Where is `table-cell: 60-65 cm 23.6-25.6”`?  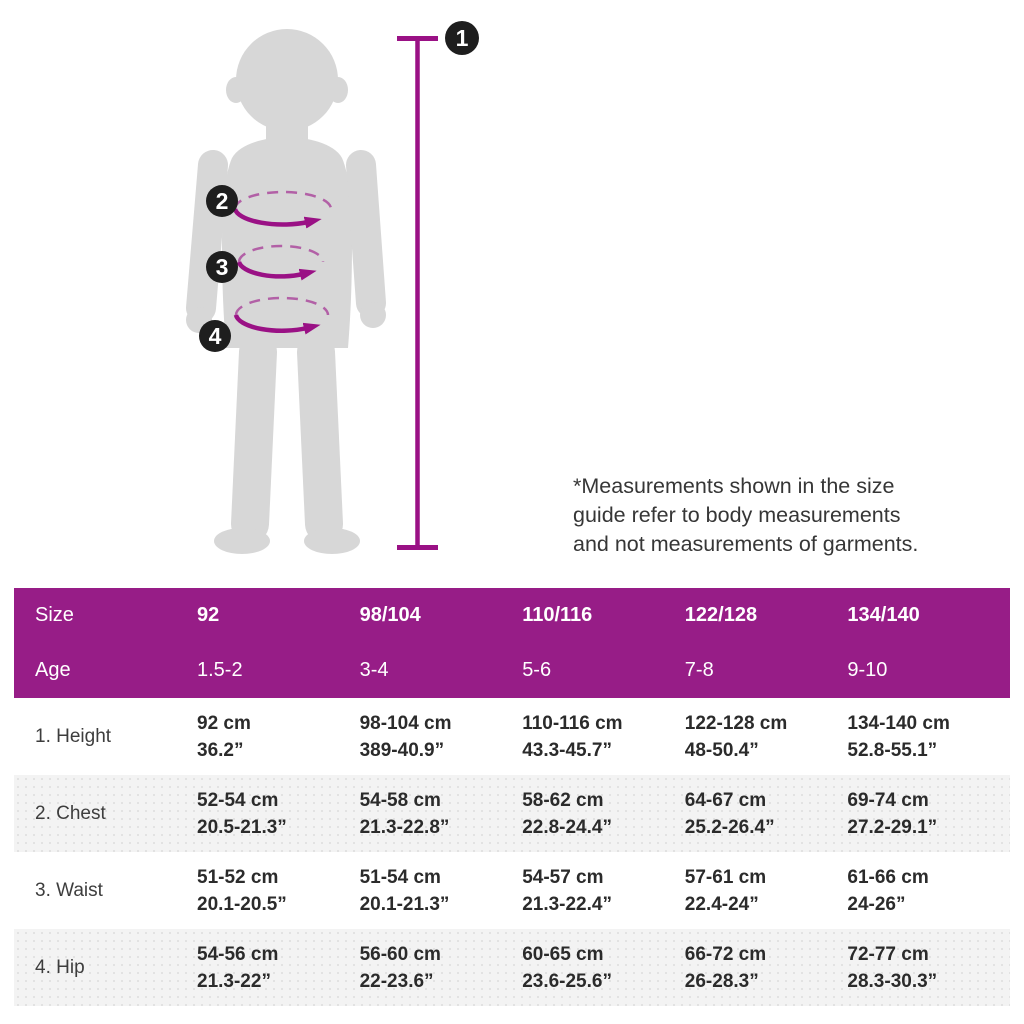
table-cell: 60-65 cm 23.6-25.6” is located at coordinates (567, 967).